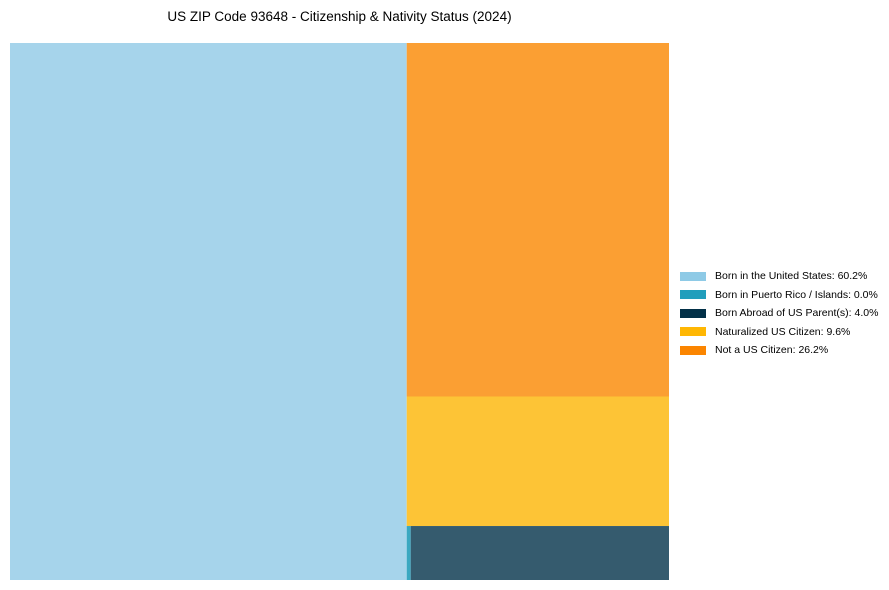  What do you see at coordinates (408, 553) in the screenshot?
I see `treemap-tile-born-in-puerto-rico-islands` at bounding box center [408, 553].